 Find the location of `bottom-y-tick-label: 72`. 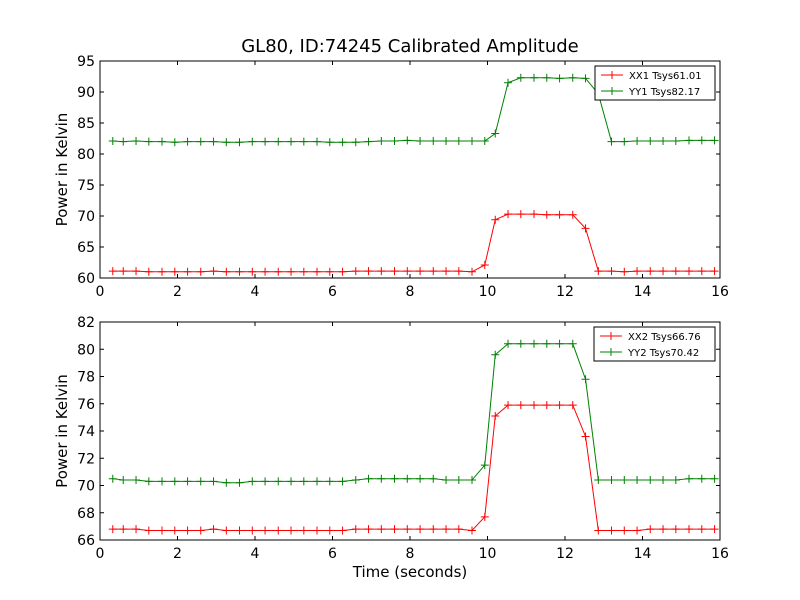

bottom-y-tick-label: 72 is located at coordinates (86, 459).